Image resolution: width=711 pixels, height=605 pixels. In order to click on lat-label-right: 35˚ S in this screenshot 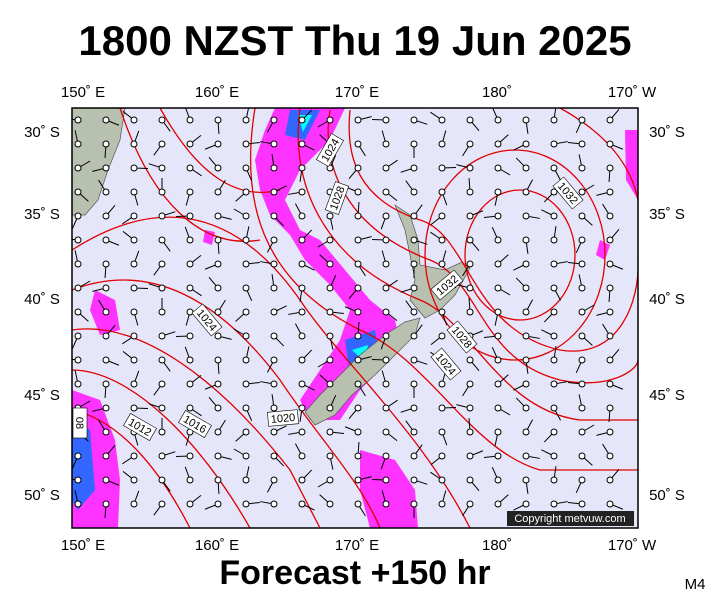, I will do `click(667, 214)`.